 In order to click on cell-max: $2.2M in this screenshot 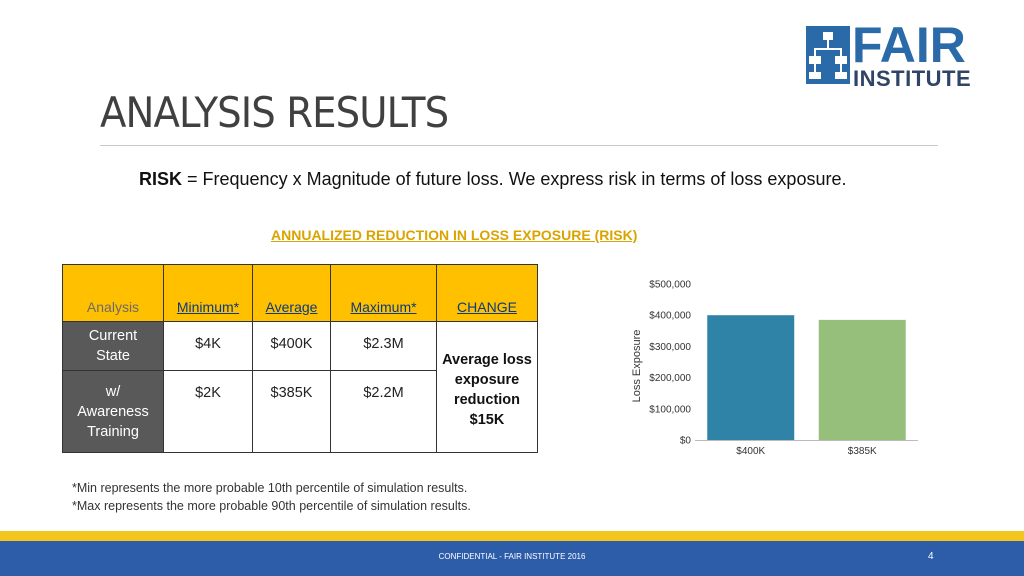, I will do `click(383, 411)`.